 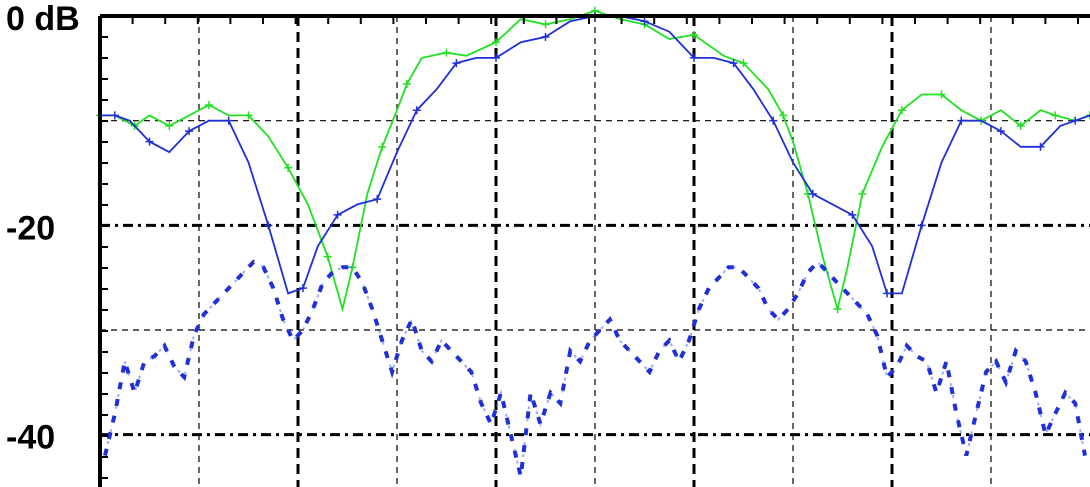 What do you see at coordinates (43, 19) in the screenshot?
I see `y-tick-label-0db: 0 dB` at bounding box center [43, 19].